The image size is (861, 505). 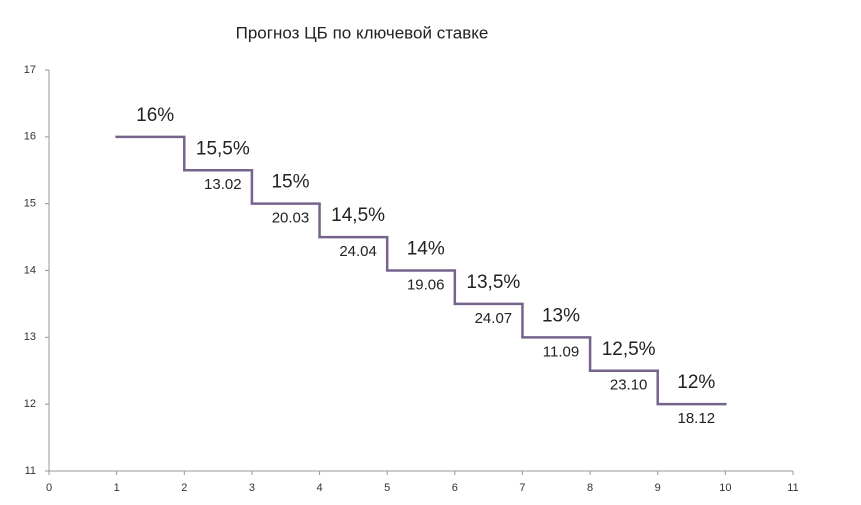 What do you see at coordinates (387, 488) in the screenshot?
I see `x-tick-label: 5` at bounding box center [387, 488].